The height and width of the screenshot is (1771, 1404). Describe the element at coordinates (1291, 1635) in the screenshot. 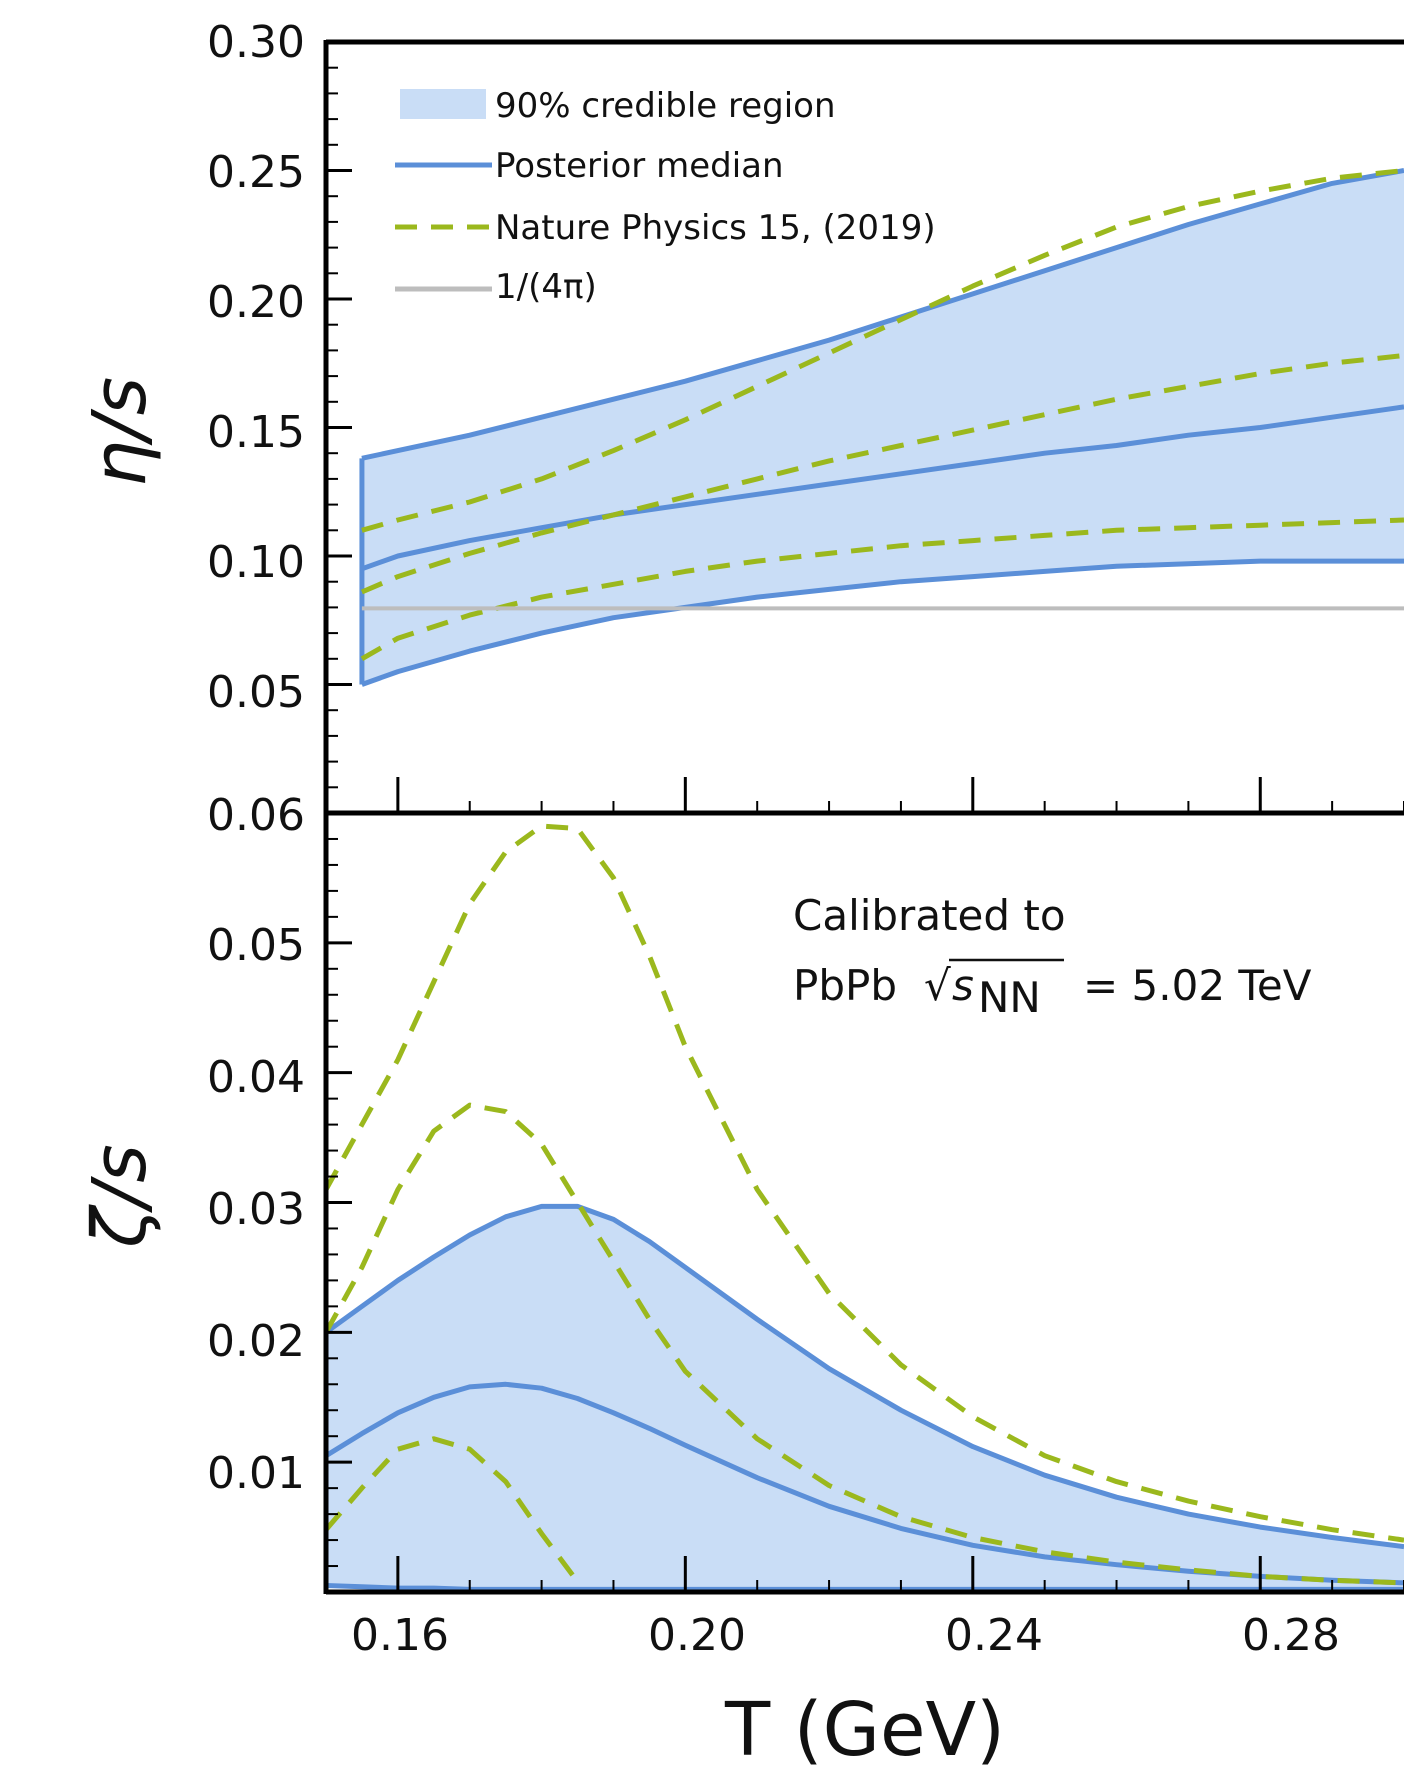

I see `x-tick-label: 0.28` at that location.